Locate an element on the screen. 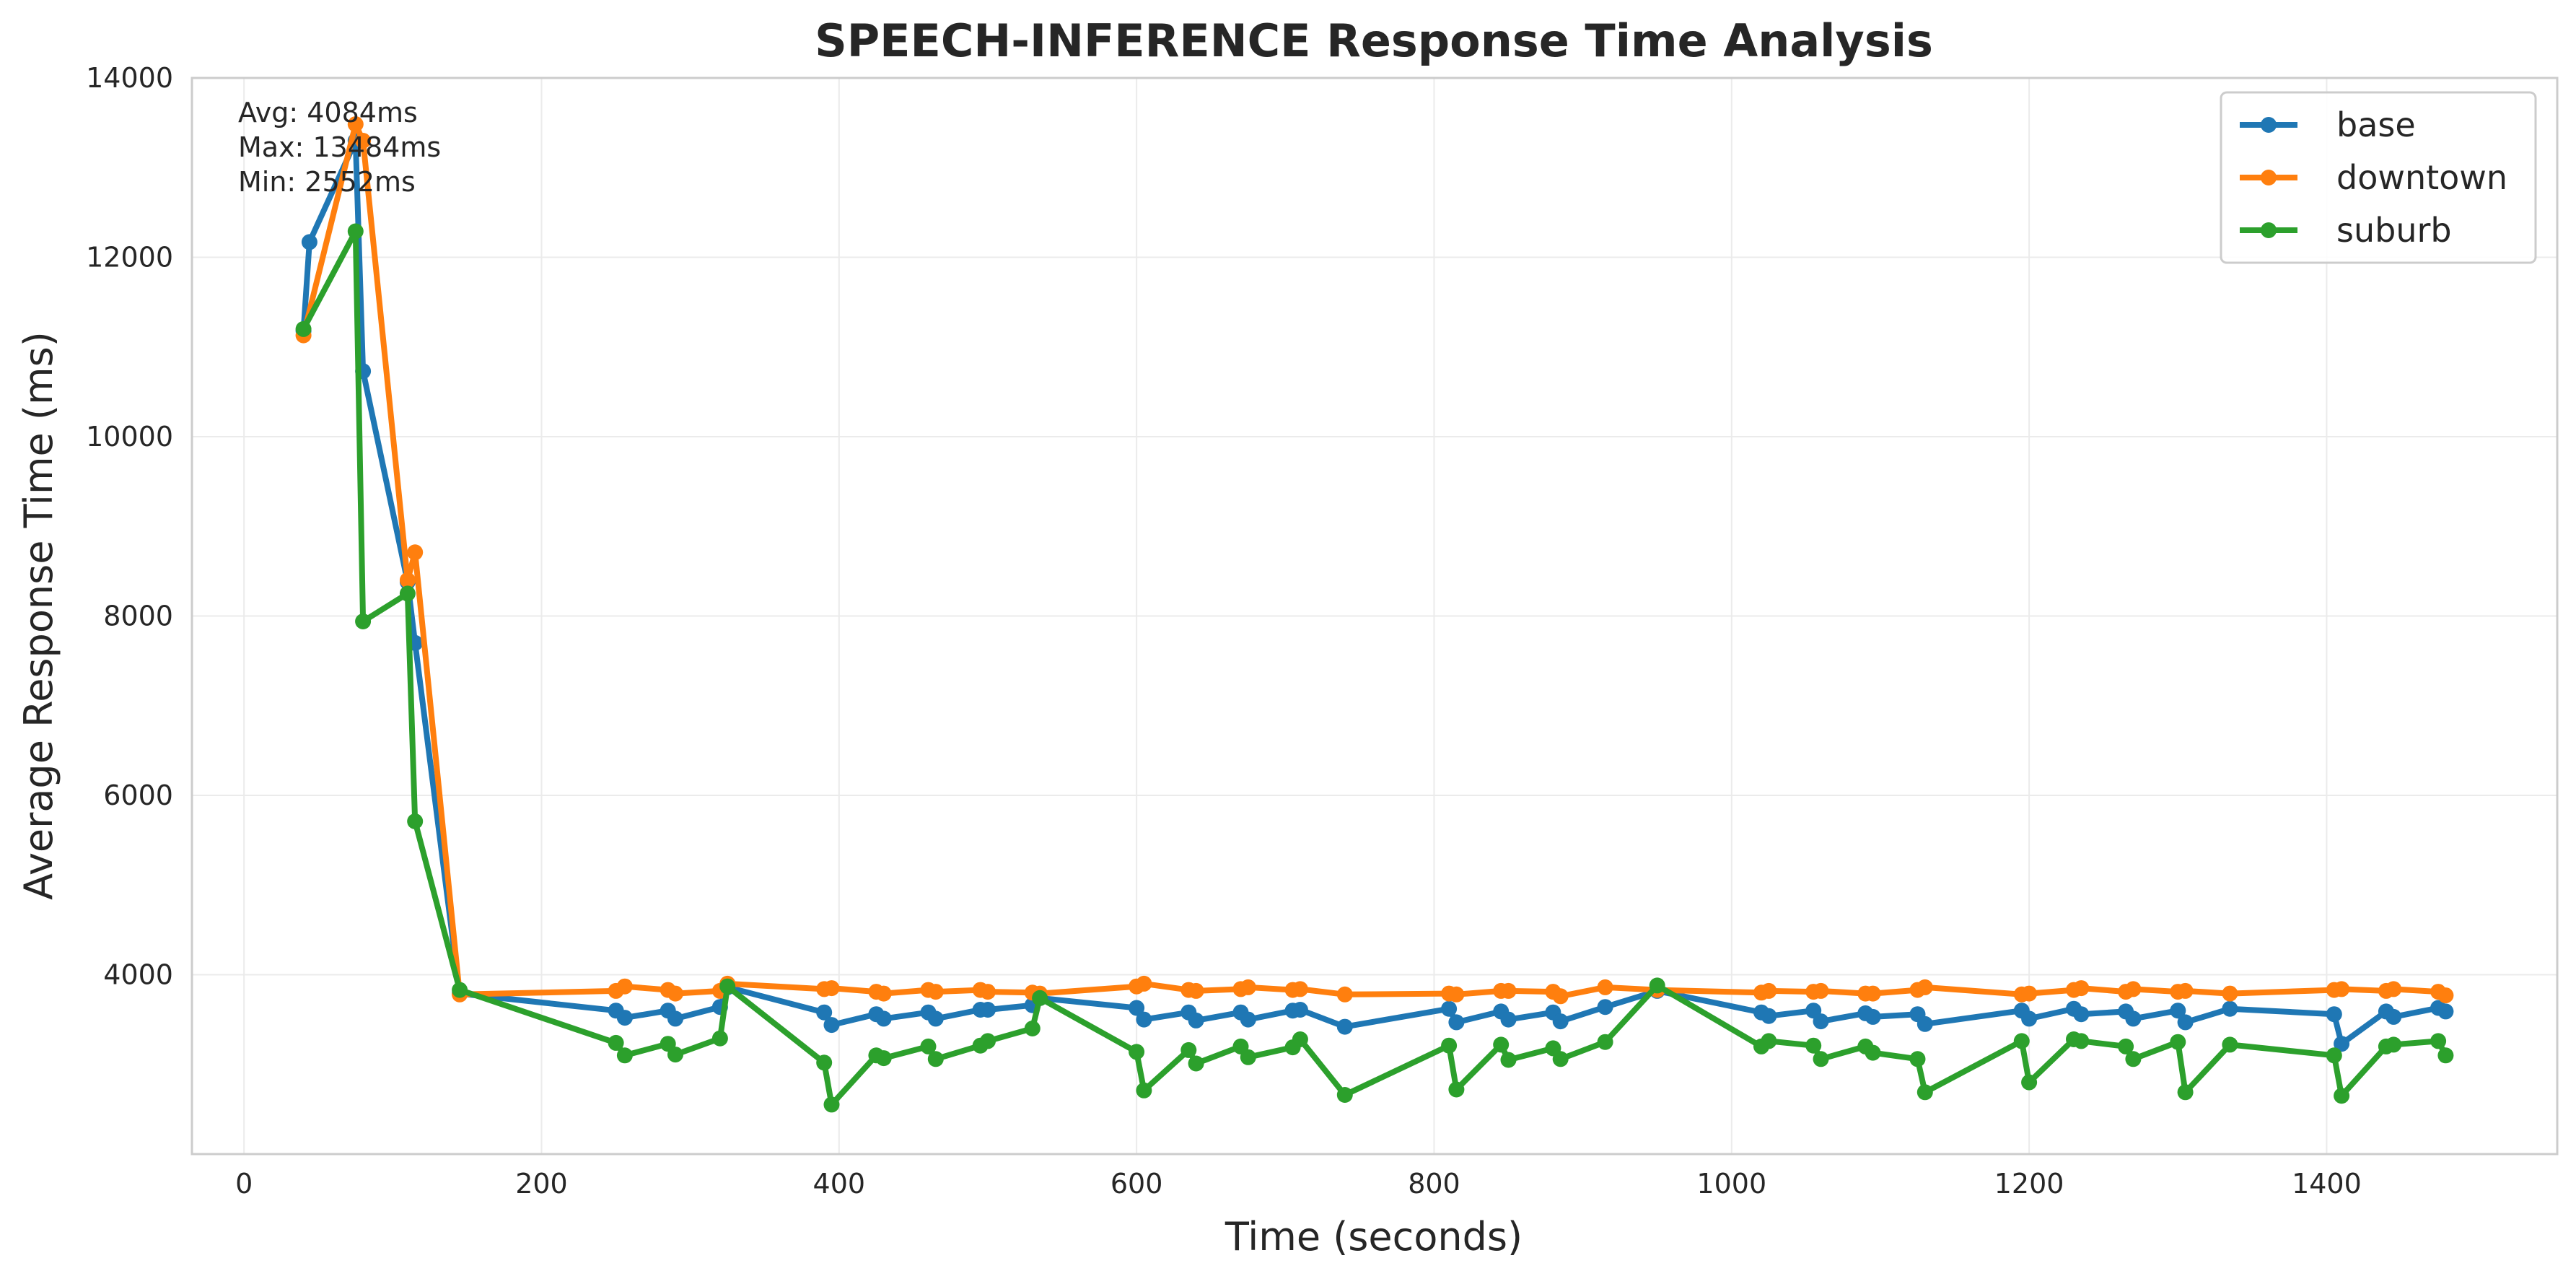 The height and width of the screenshot is (1284, 2576). stats-min: Min: 2552ms is located at coordinates (327, 182).